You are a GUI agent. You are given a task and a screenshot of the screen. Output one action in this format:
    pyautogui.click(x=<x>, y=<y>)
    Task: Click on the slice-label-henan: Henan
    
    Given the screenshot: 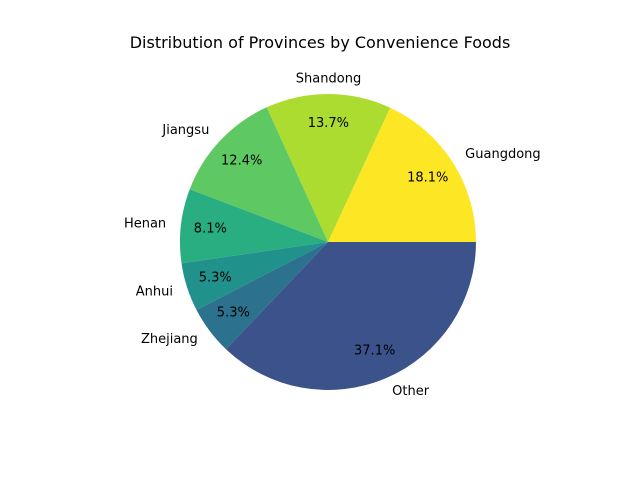 What is the action you would take?
    pyautogui.click(x=145, y=224)
    